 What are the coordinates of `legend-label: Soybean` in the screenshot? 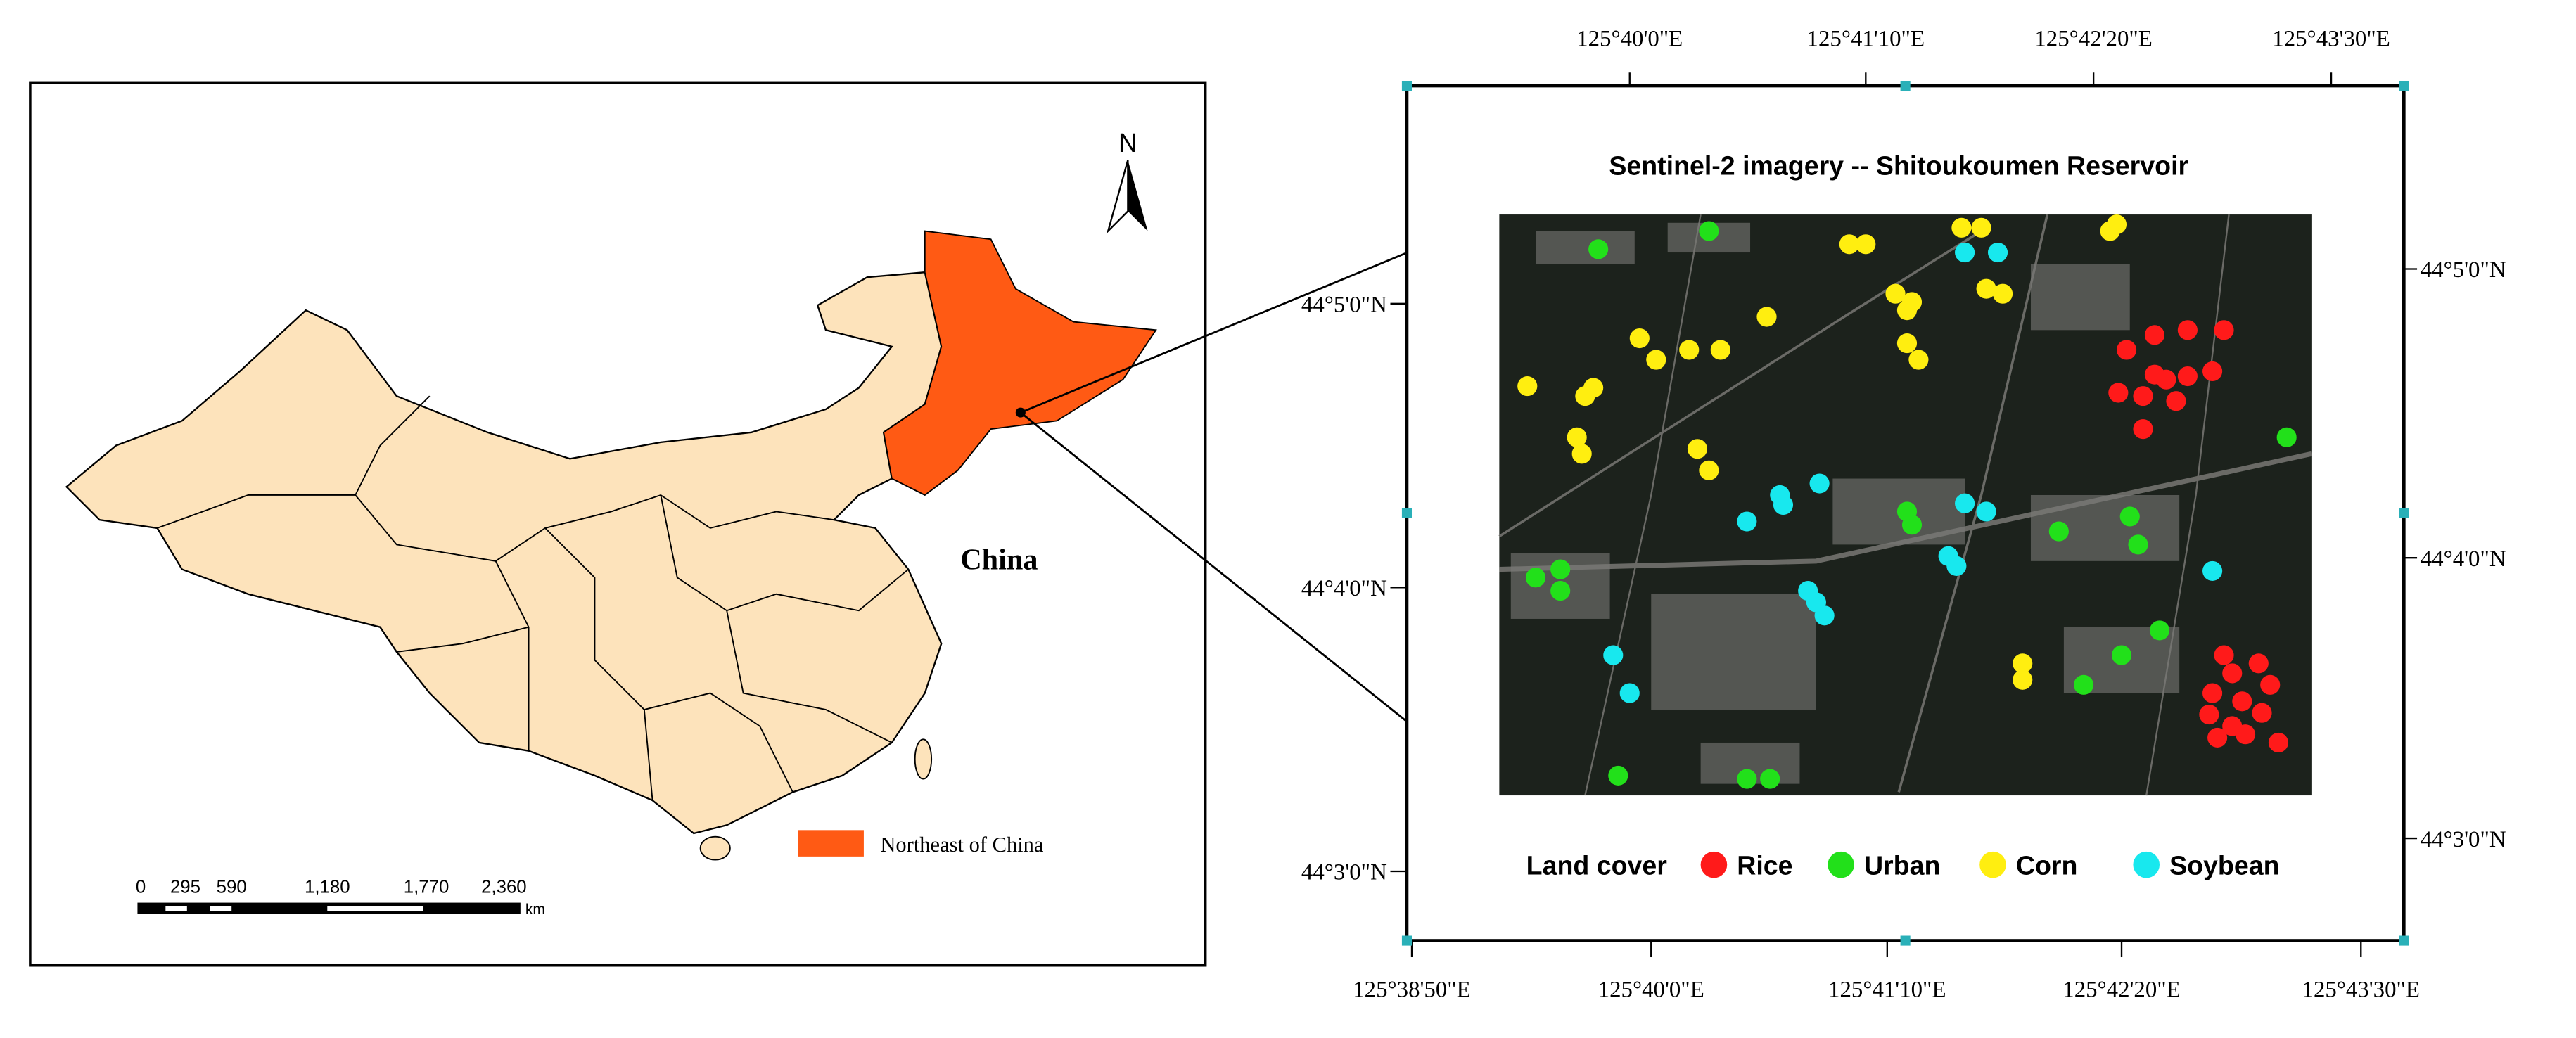 It's located at (2224, 866).